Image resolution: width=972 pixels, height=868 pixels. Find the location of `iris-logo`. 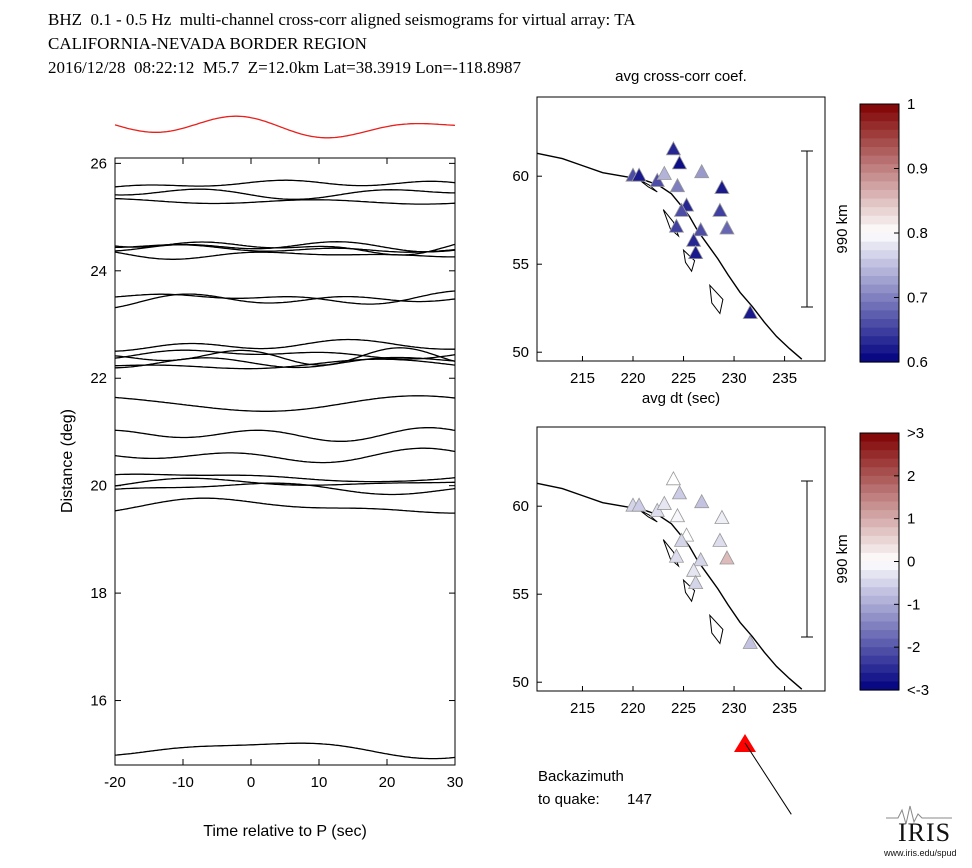

iris-logo is located at coordinates (920, 830).